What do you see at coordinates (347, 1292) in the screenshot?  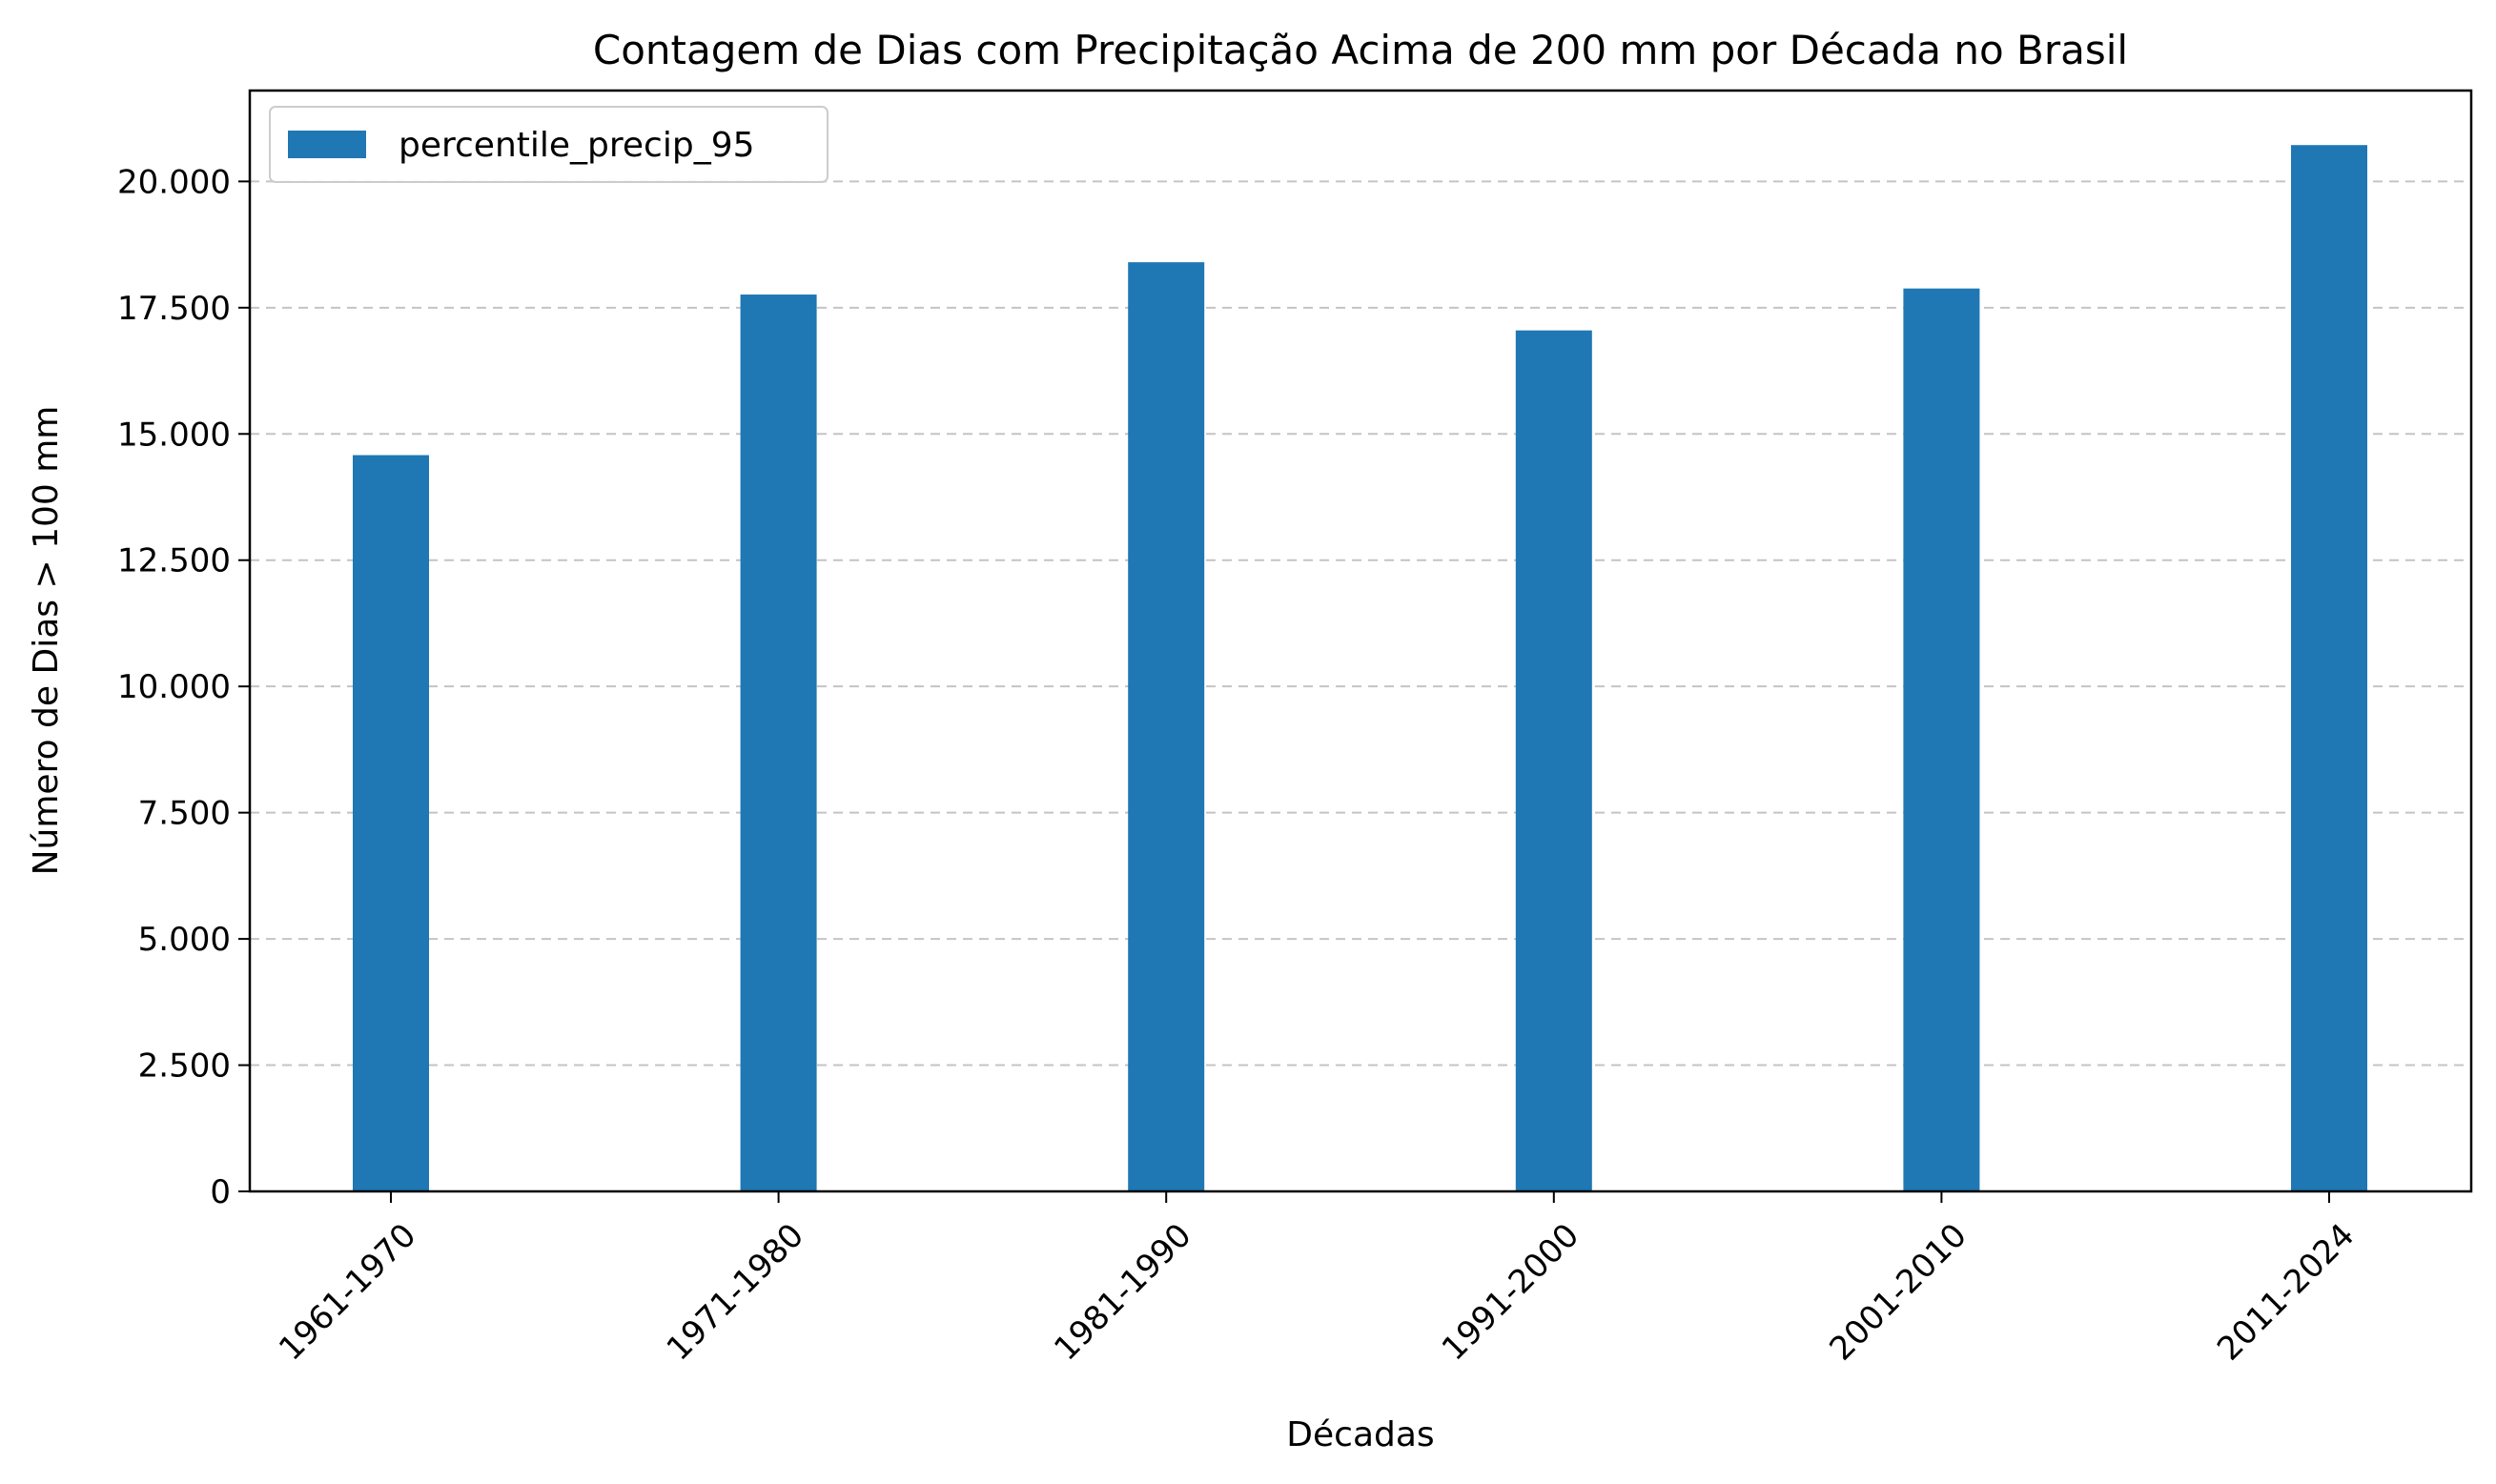 I see `x-tick-label: 1961-1970` at bounding box center [347, 1292].